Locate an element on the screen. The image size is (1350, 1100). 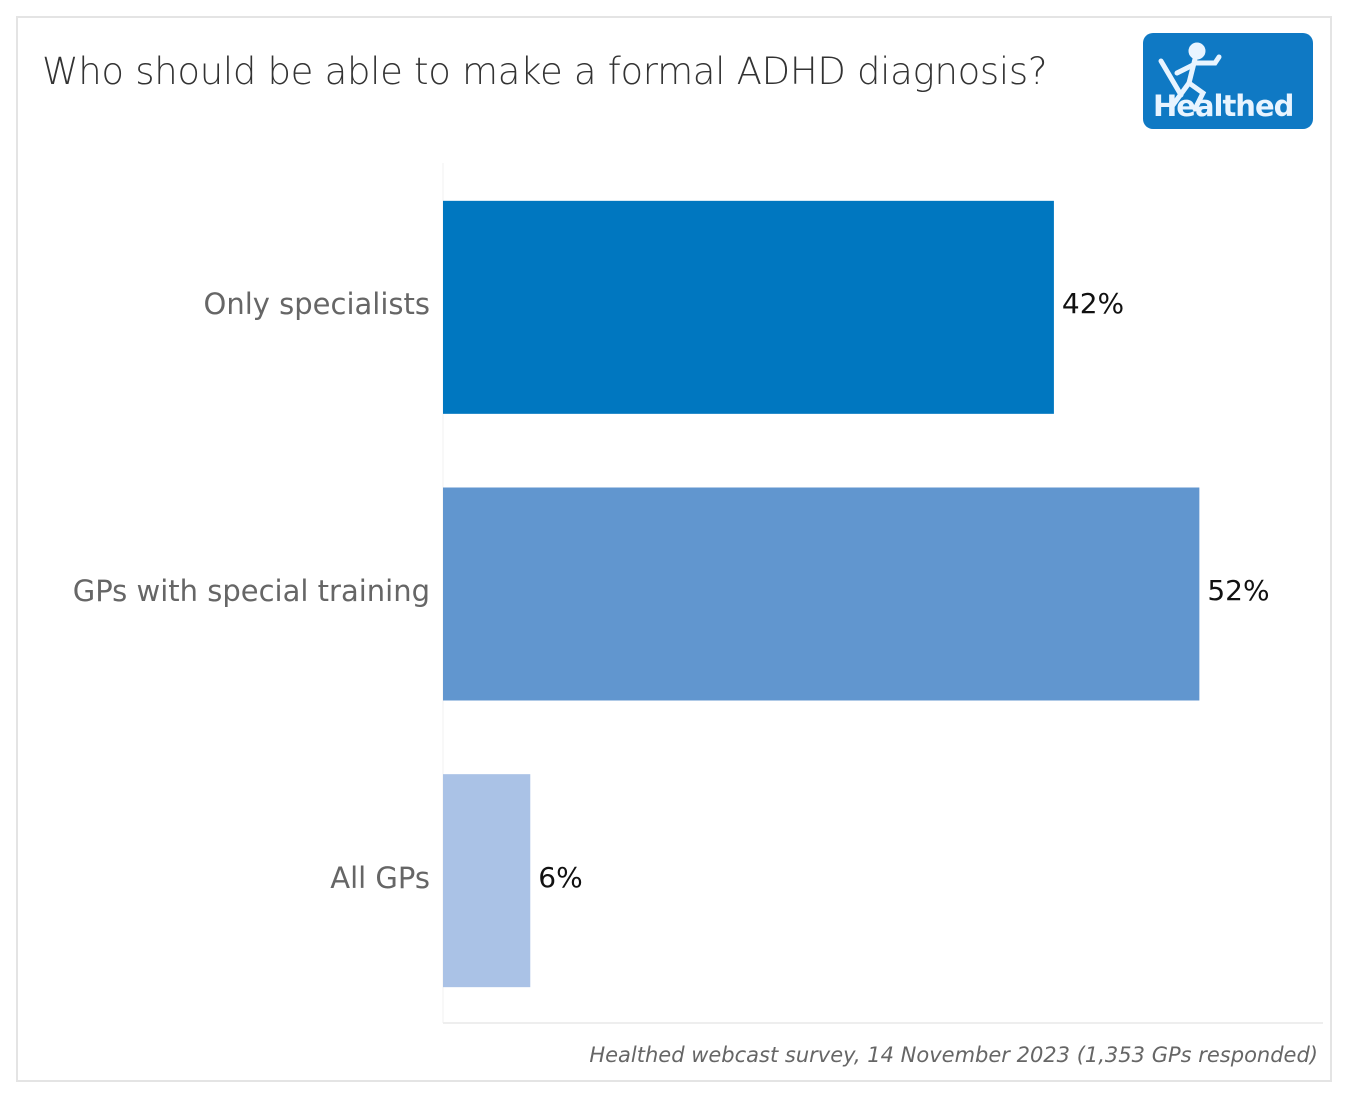
logo-text: Healthed is located at coordinates (1223, 106).